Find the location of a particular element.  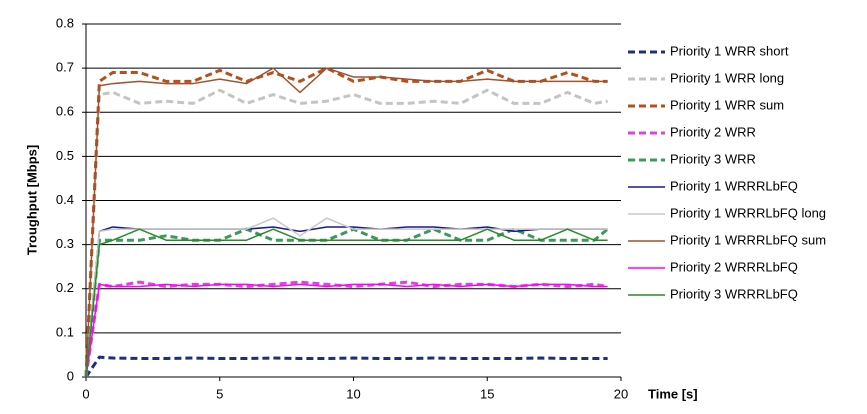

x-tick-label: 0 is located at coordinates (85, 393).